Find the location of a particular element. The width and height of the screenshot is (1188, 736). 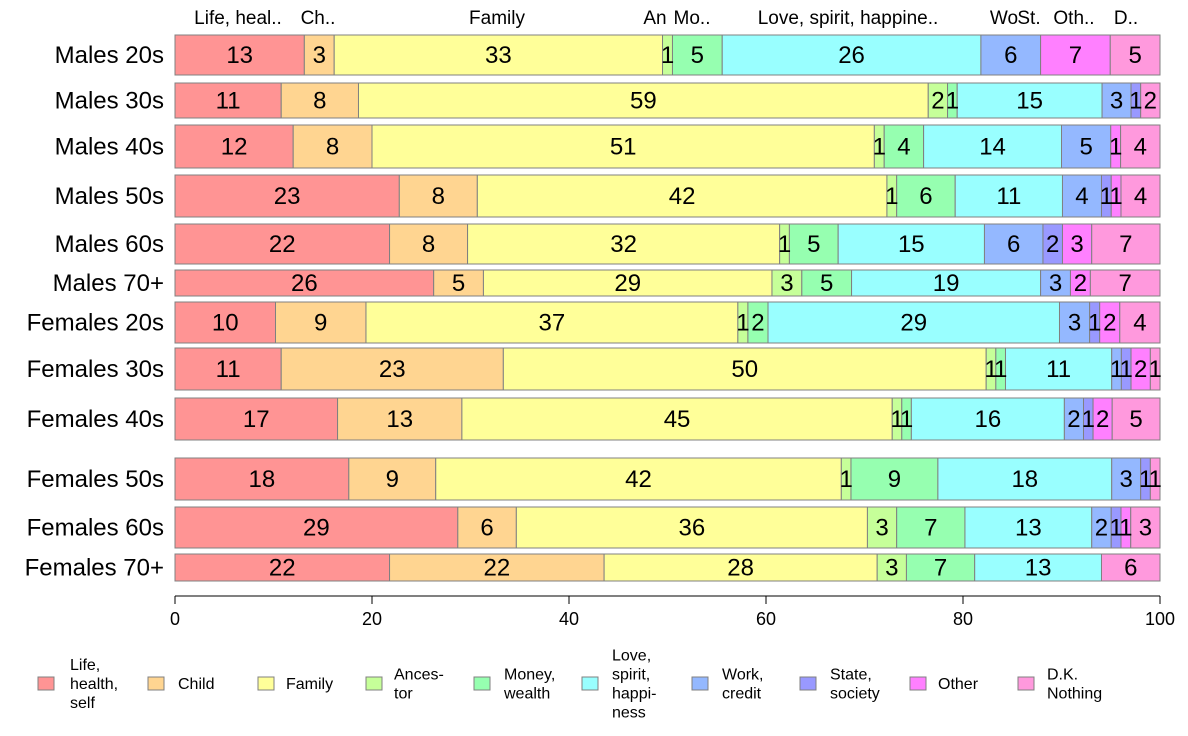

segment-value-label: 17 is located at coordinates (256, 419).